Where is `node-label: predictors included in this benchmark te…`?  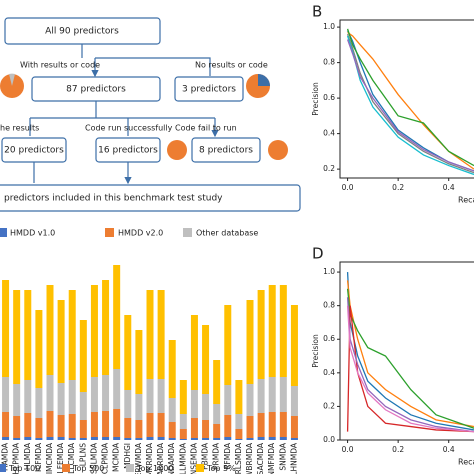
node-label: predictors included in this benchmark te… is located at coordinates (113, 199).